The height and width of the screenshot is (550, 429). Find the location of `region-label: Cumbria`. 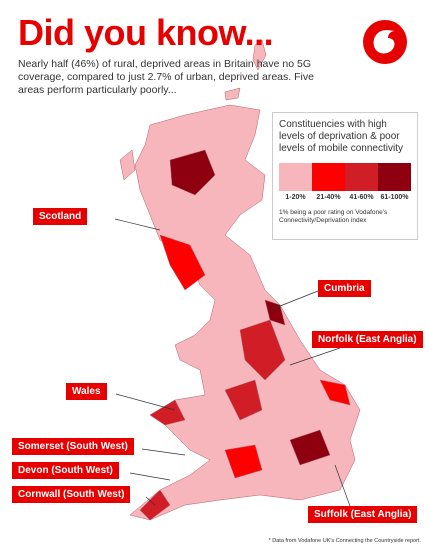

region-label: Cumbria is located at coordinates (344, 288).